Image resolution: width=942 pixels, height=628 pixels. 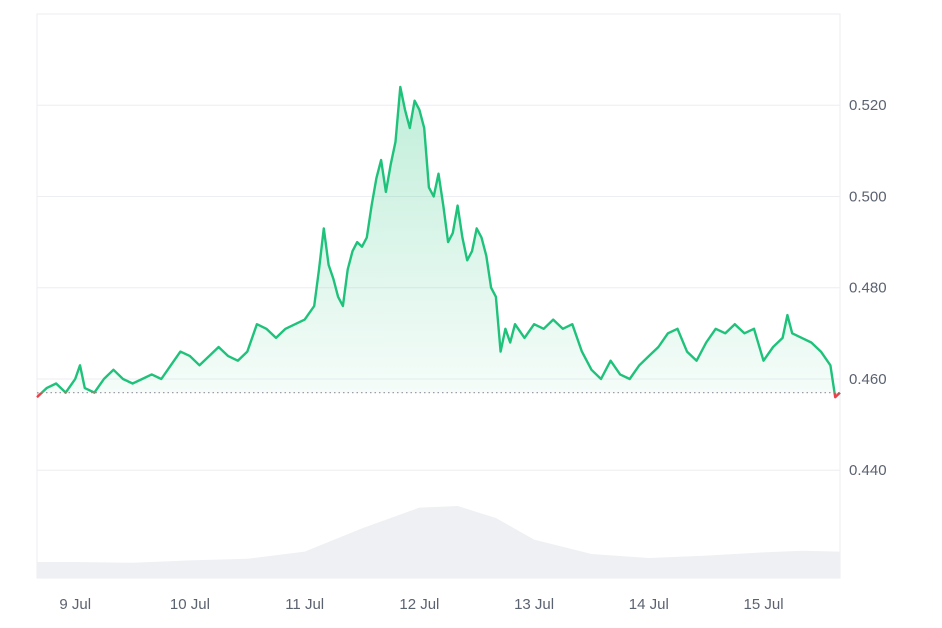 I want to click on y-tick-label: 0.480, so click(x=868, y=288).